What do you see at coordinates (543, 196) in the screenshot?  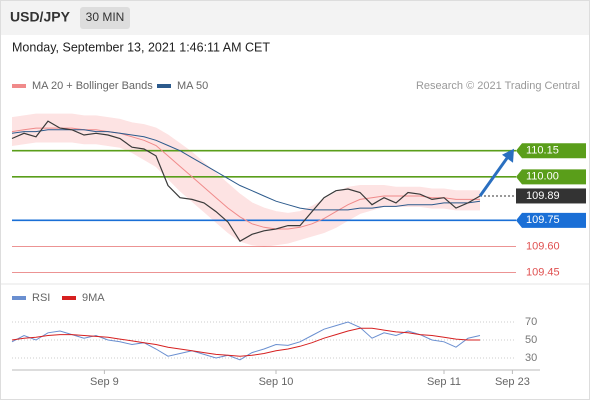 I see `price-label: 109.89` at bounding box center [543, 196].